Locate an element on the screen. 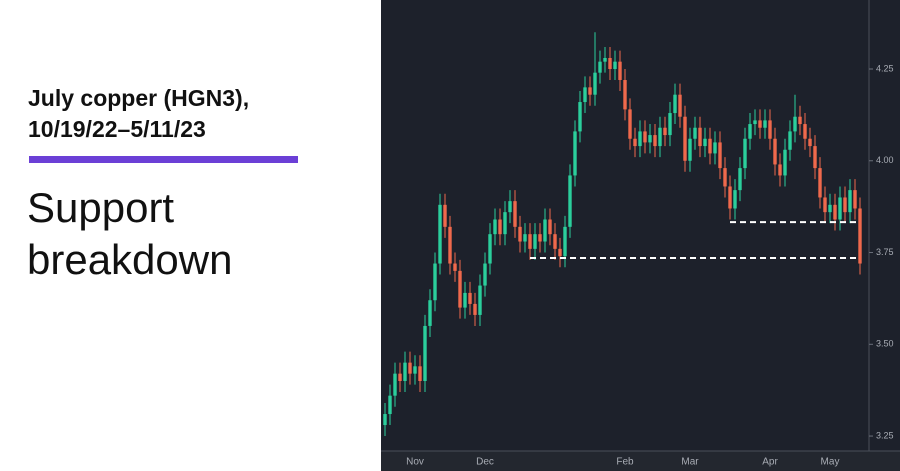 The height and width of the screenshot is (471, 900). title-line: July copper (HGN3), is located at coordinates (138, 98).